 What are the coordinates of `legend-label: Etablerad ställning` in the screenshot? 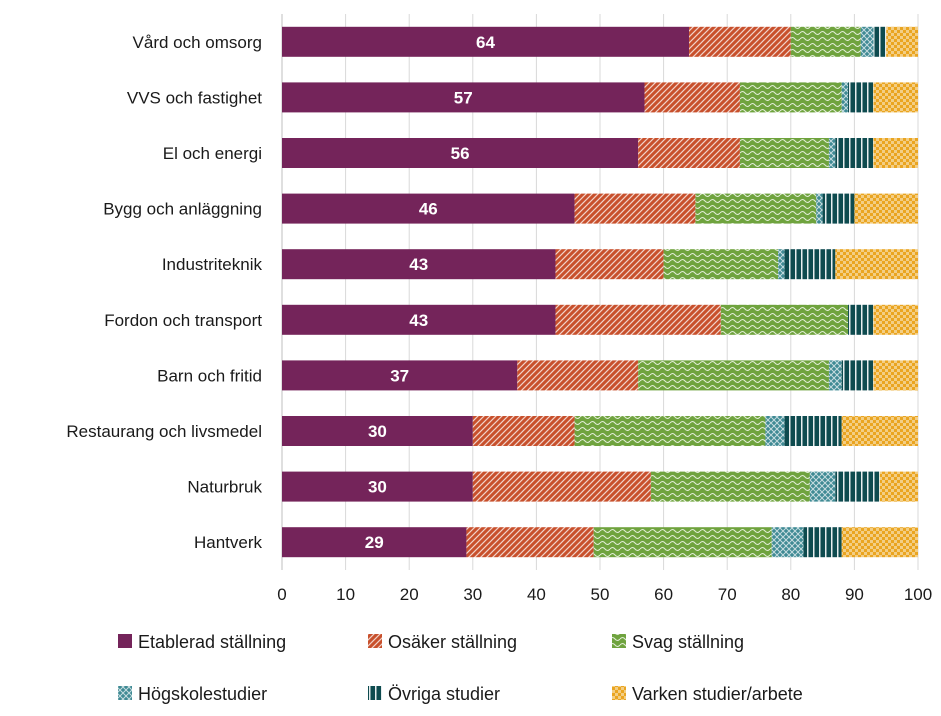 It's located at (212, 642).